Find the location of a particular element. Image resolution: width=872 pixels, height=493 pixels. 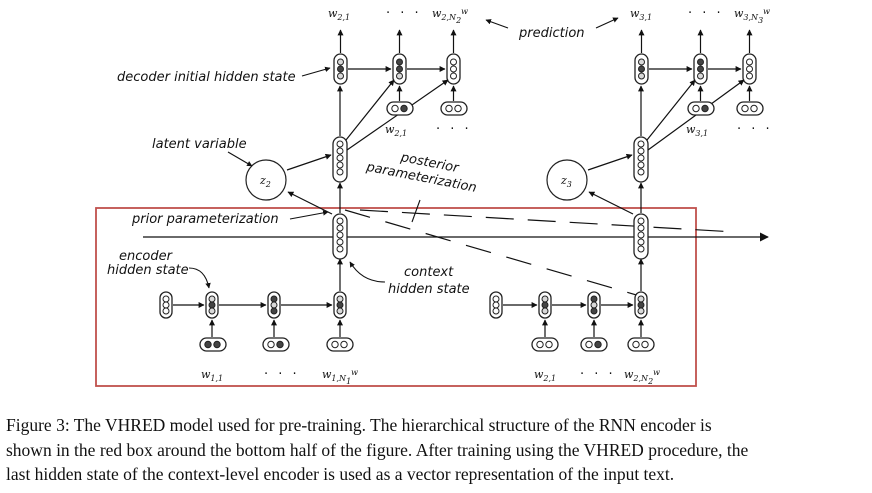

latent-z3-label: z3 is located at coordinates (566, 181).